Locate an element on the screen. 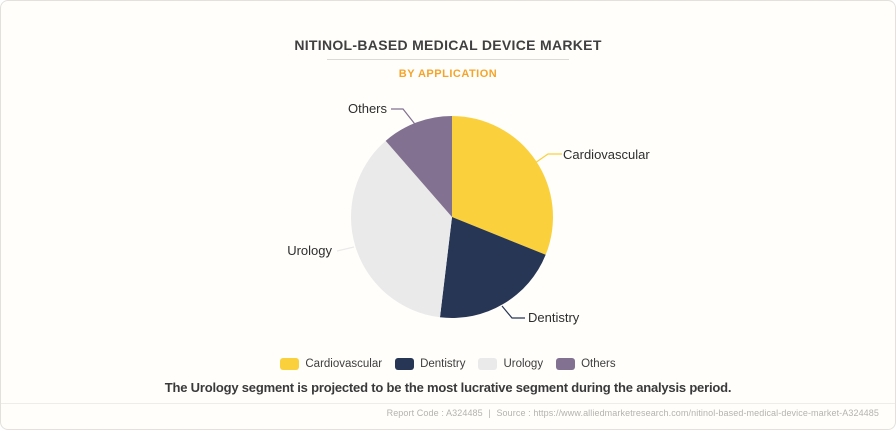 The height and width of the screenshot is (430, 896). legend-label-cardiovascular: Cardiovascular is located at coordinates (344, 364).